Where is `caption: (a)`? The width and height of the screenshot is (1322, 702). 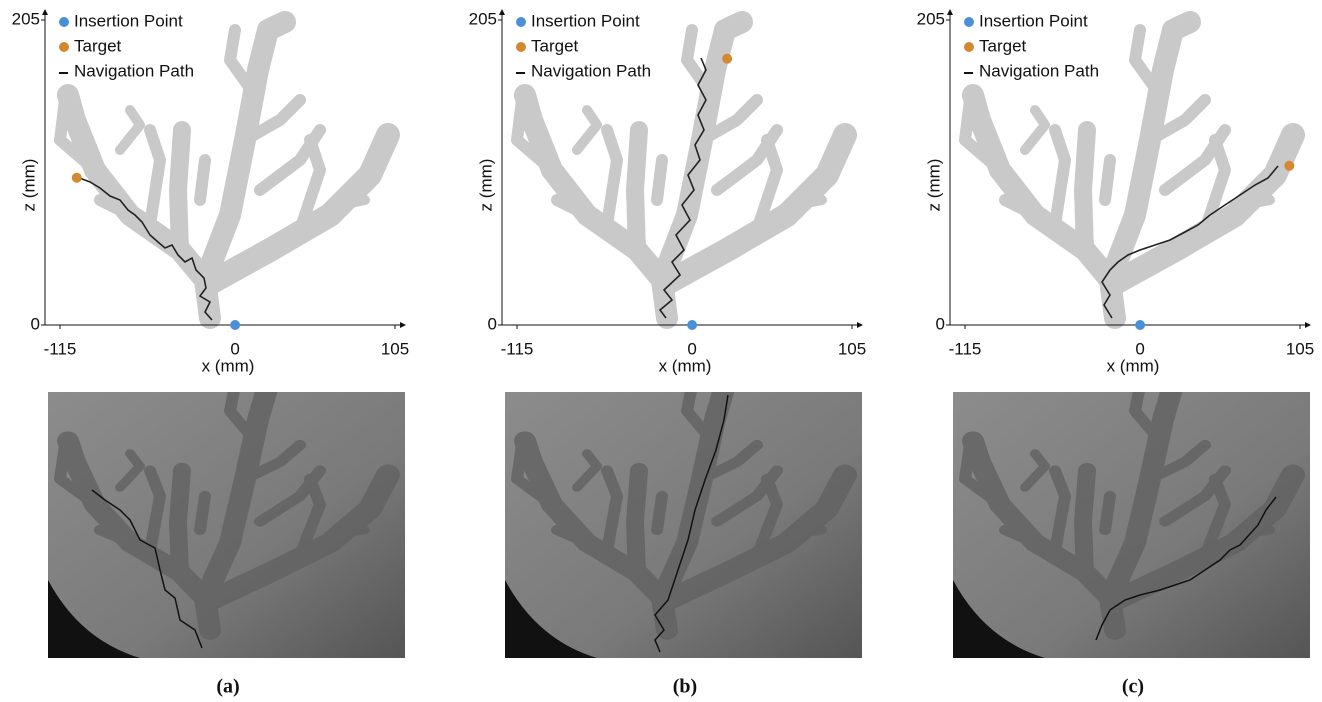
caption: (a) is located at coordinates (227, 687).